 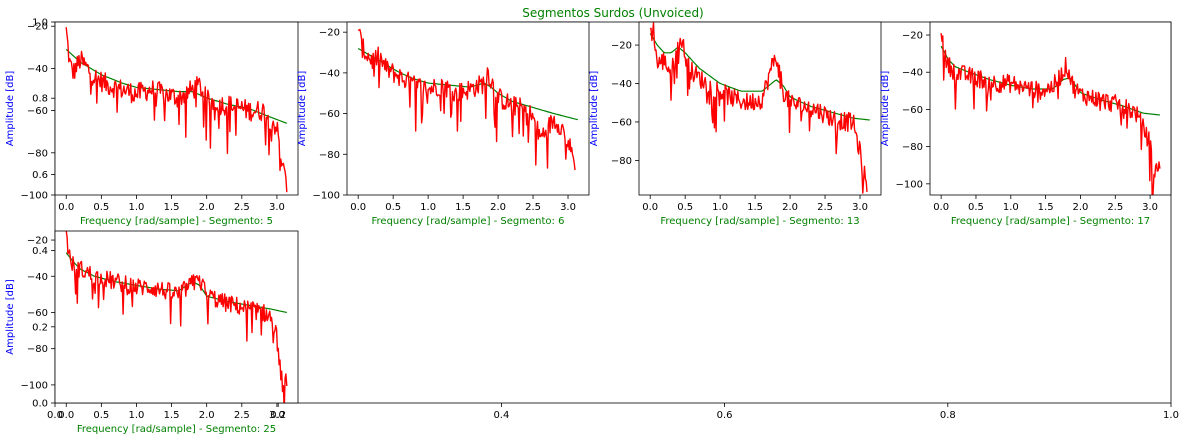 I want to click on x-axis-label: Frequency [rad/sample] - Segmento: 13, so click(x=759, y=221).